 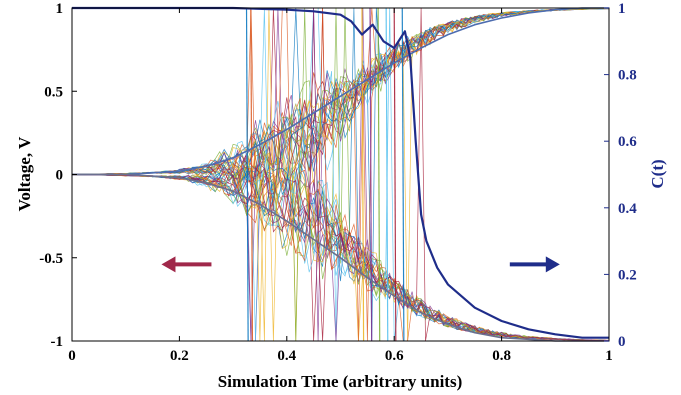 What do you see at coordinates (501, 356) in the screenshot?
I see `x-tick-label: 0.8` at bounding box center [501, 356].